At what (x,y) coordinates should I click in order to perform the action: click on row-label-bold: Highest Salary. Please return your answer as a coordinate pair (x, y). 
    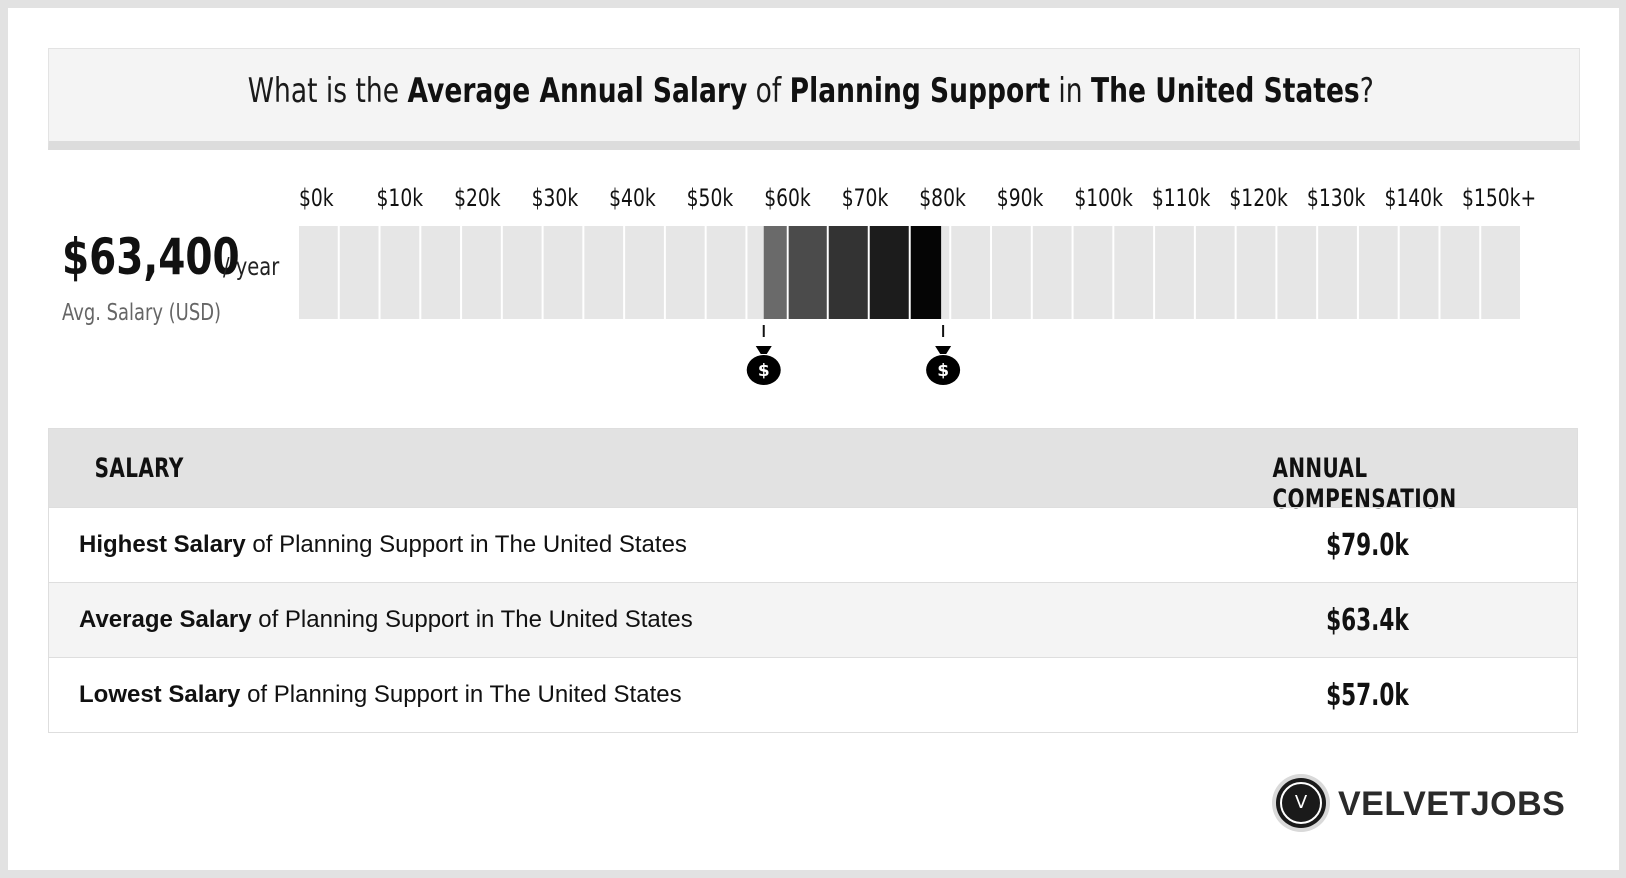
    Looking at the image, I should click on (162, 544).